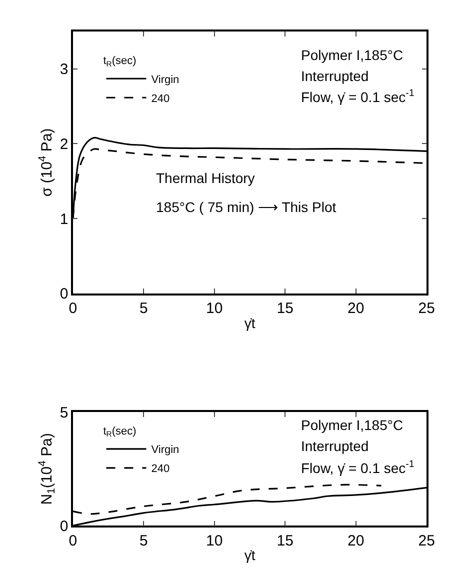  I want to click on y-tick-label: 2, so click(64, 144).